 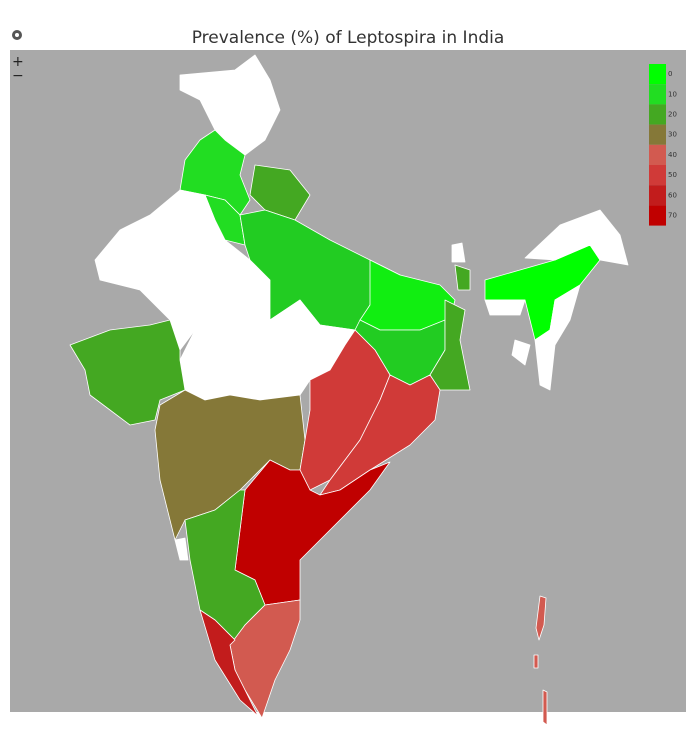 I want to click on zoom-out: −, so click(x=18, y=76).